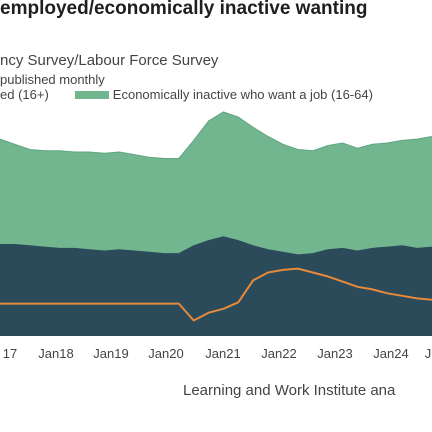 Image resolution: width=432 pixels, height=432 pixels. Describe the element at coordinates (216, 135) in the screenshot. I see `line-economically-inactive` at that location.